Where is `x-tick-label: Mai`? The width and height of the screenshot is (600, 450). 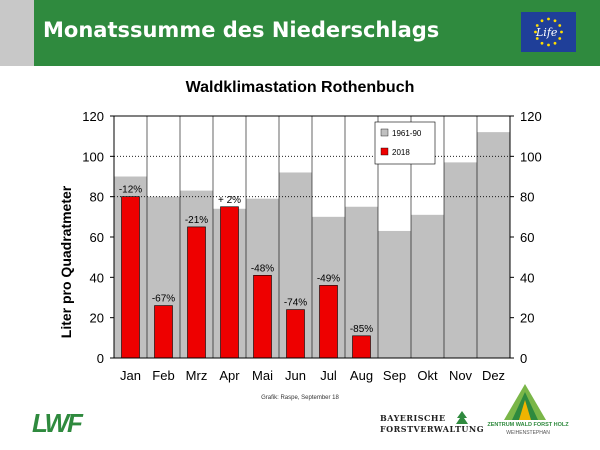 x-tick-label: Mai is located at coordinates (262, 375).